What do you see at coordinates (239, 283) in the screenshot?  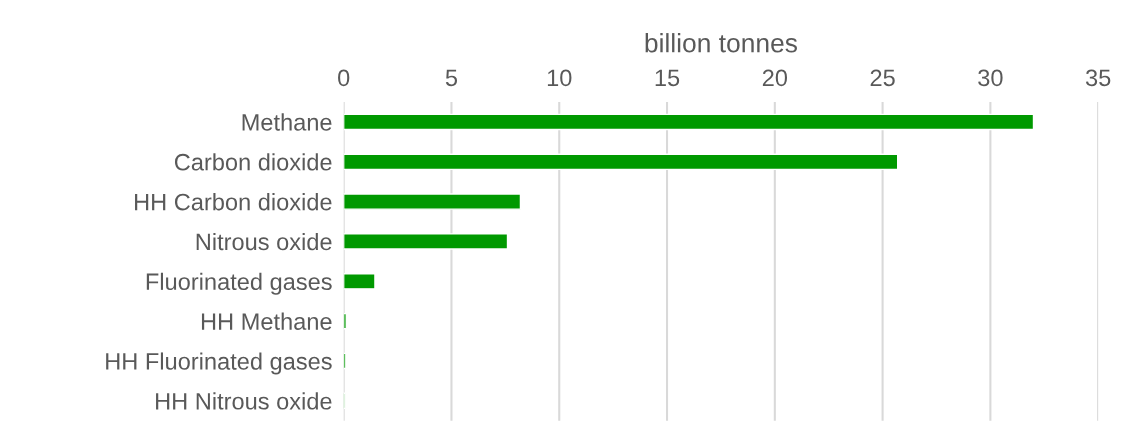 I see `y-tick-label: Fluorinated gases` at bounding box center [239, 283].